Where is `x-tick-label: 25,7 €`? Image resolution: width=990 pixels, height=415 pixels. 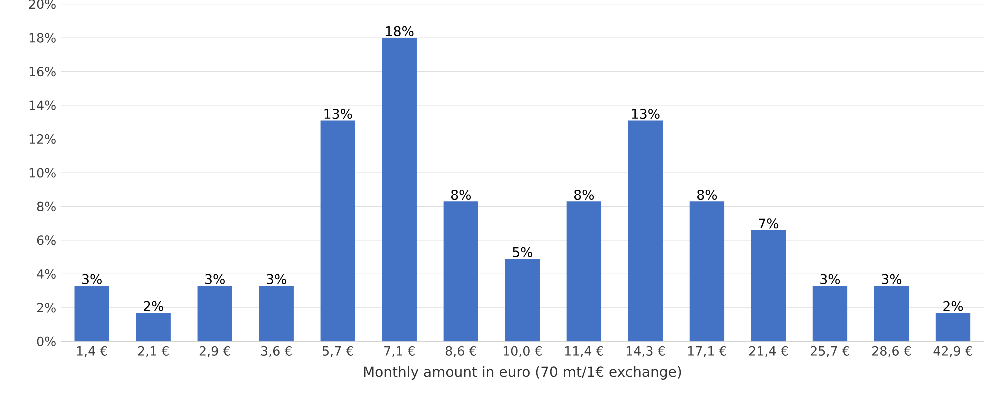
x-tick-label: 25,7 € is located at coordinates (830, 352).